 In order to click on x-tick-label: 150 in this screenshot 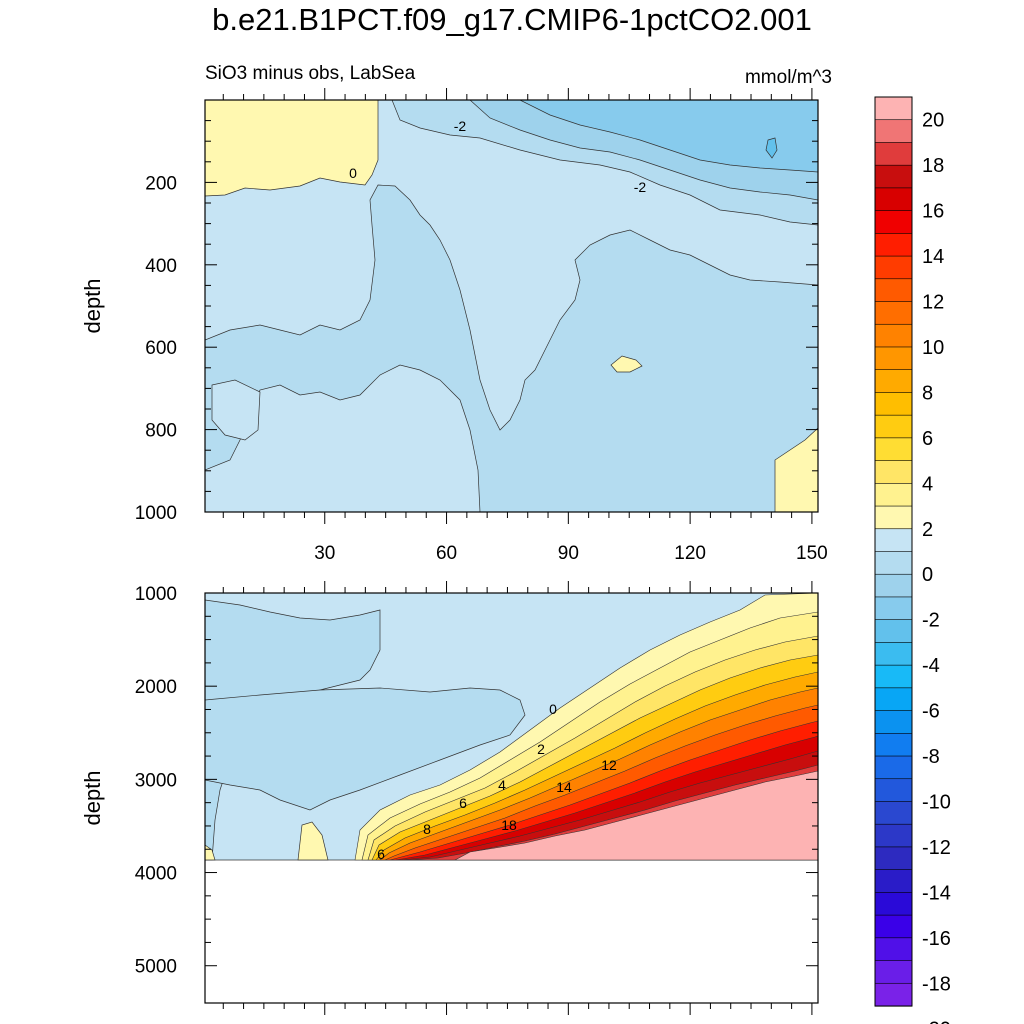, I will do `click(812, 553)`.